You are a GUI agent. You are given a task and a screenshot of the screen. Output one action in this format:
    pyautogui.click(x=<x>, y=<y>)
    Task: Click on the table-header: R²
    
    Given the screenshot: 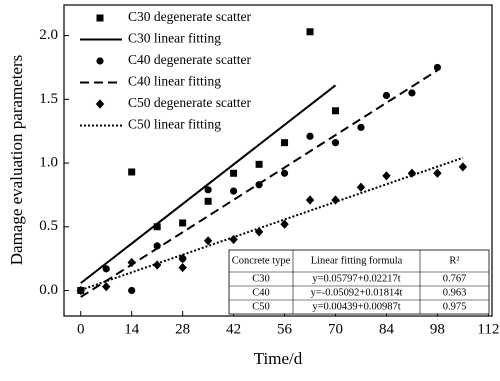 What is the action you would take?
    pyautogui.click(x=454, y=260)
    